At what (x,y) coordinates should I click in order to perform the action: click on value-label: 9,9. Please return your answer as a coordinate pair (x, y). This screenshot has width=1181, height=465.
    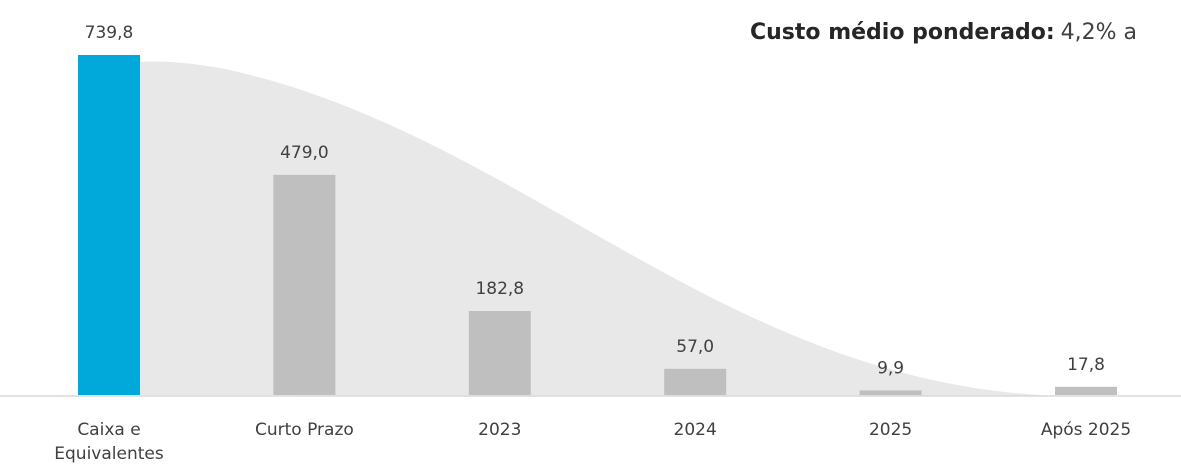
    Looking at the image, I should click on (890, 368).